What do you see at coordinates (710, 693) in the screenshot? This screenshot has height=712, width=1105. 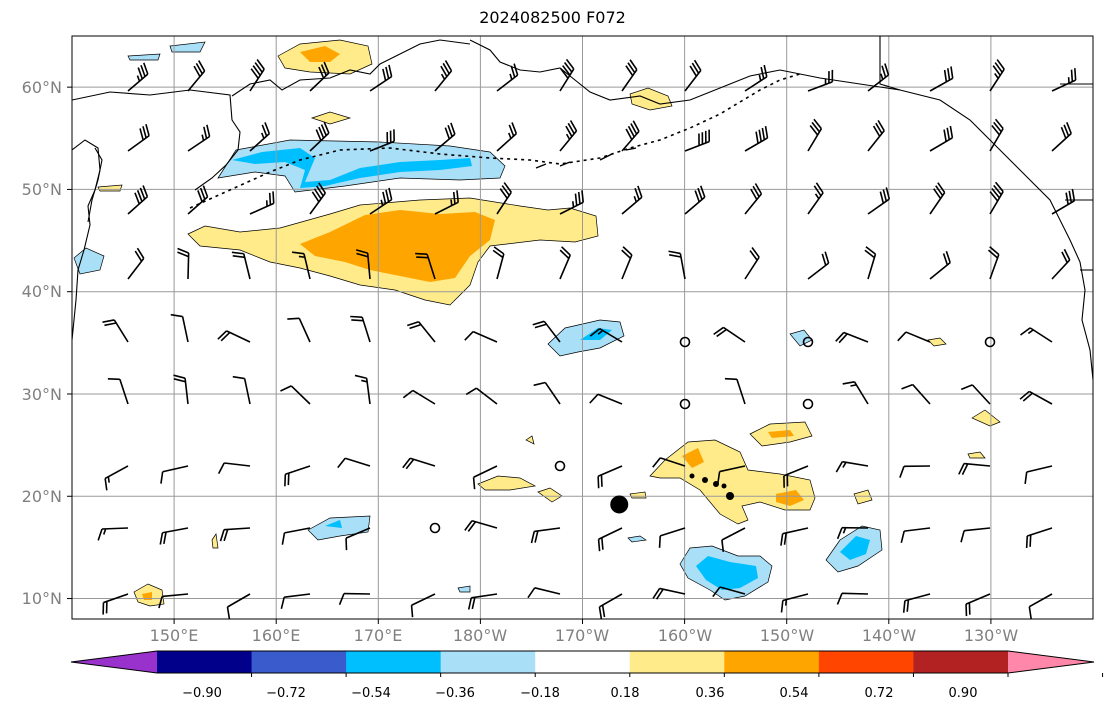 I see `colorbar-tick-label: 0.36` at bounding box center [710, 693].